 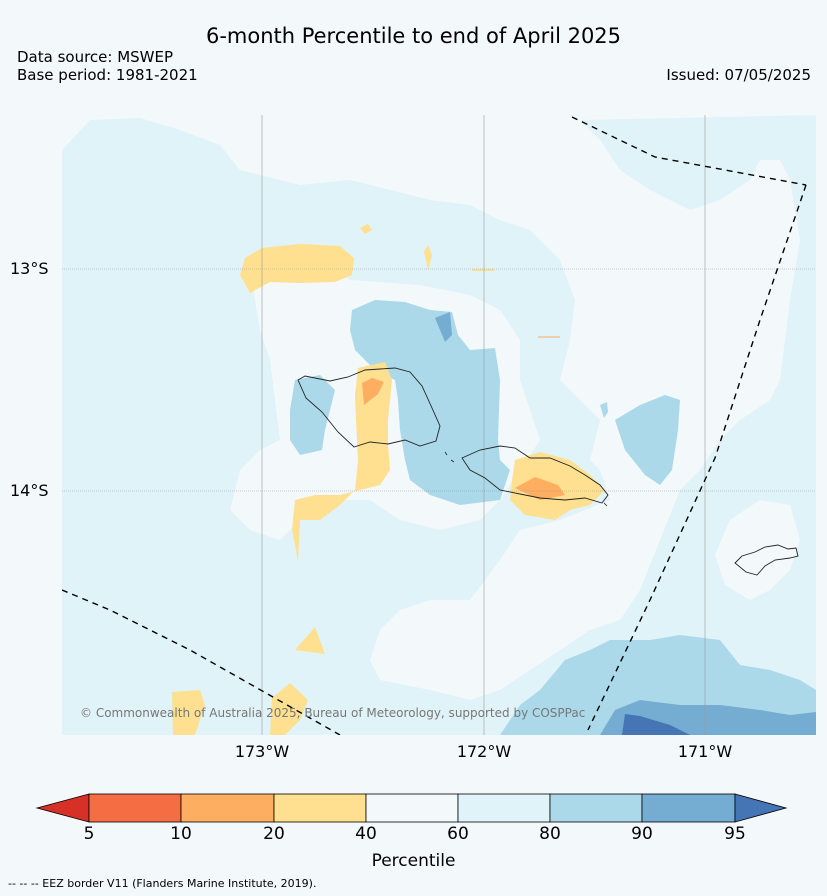 What do you see at coordinates (342, 462) in the screenshot?
I see `percentile-20-40-central` at bounding box center [342, 462].